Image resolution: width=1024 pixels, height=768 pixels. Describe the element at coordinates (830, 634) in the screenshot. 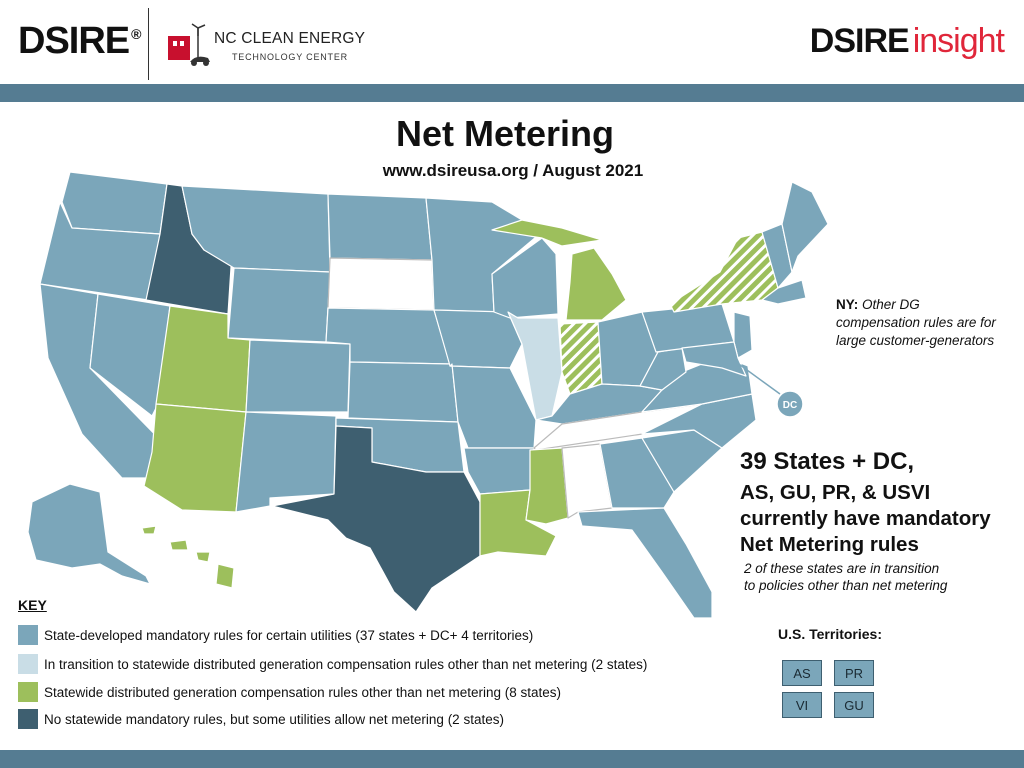

I see `territories-title: U.S. Territories:` at that location.